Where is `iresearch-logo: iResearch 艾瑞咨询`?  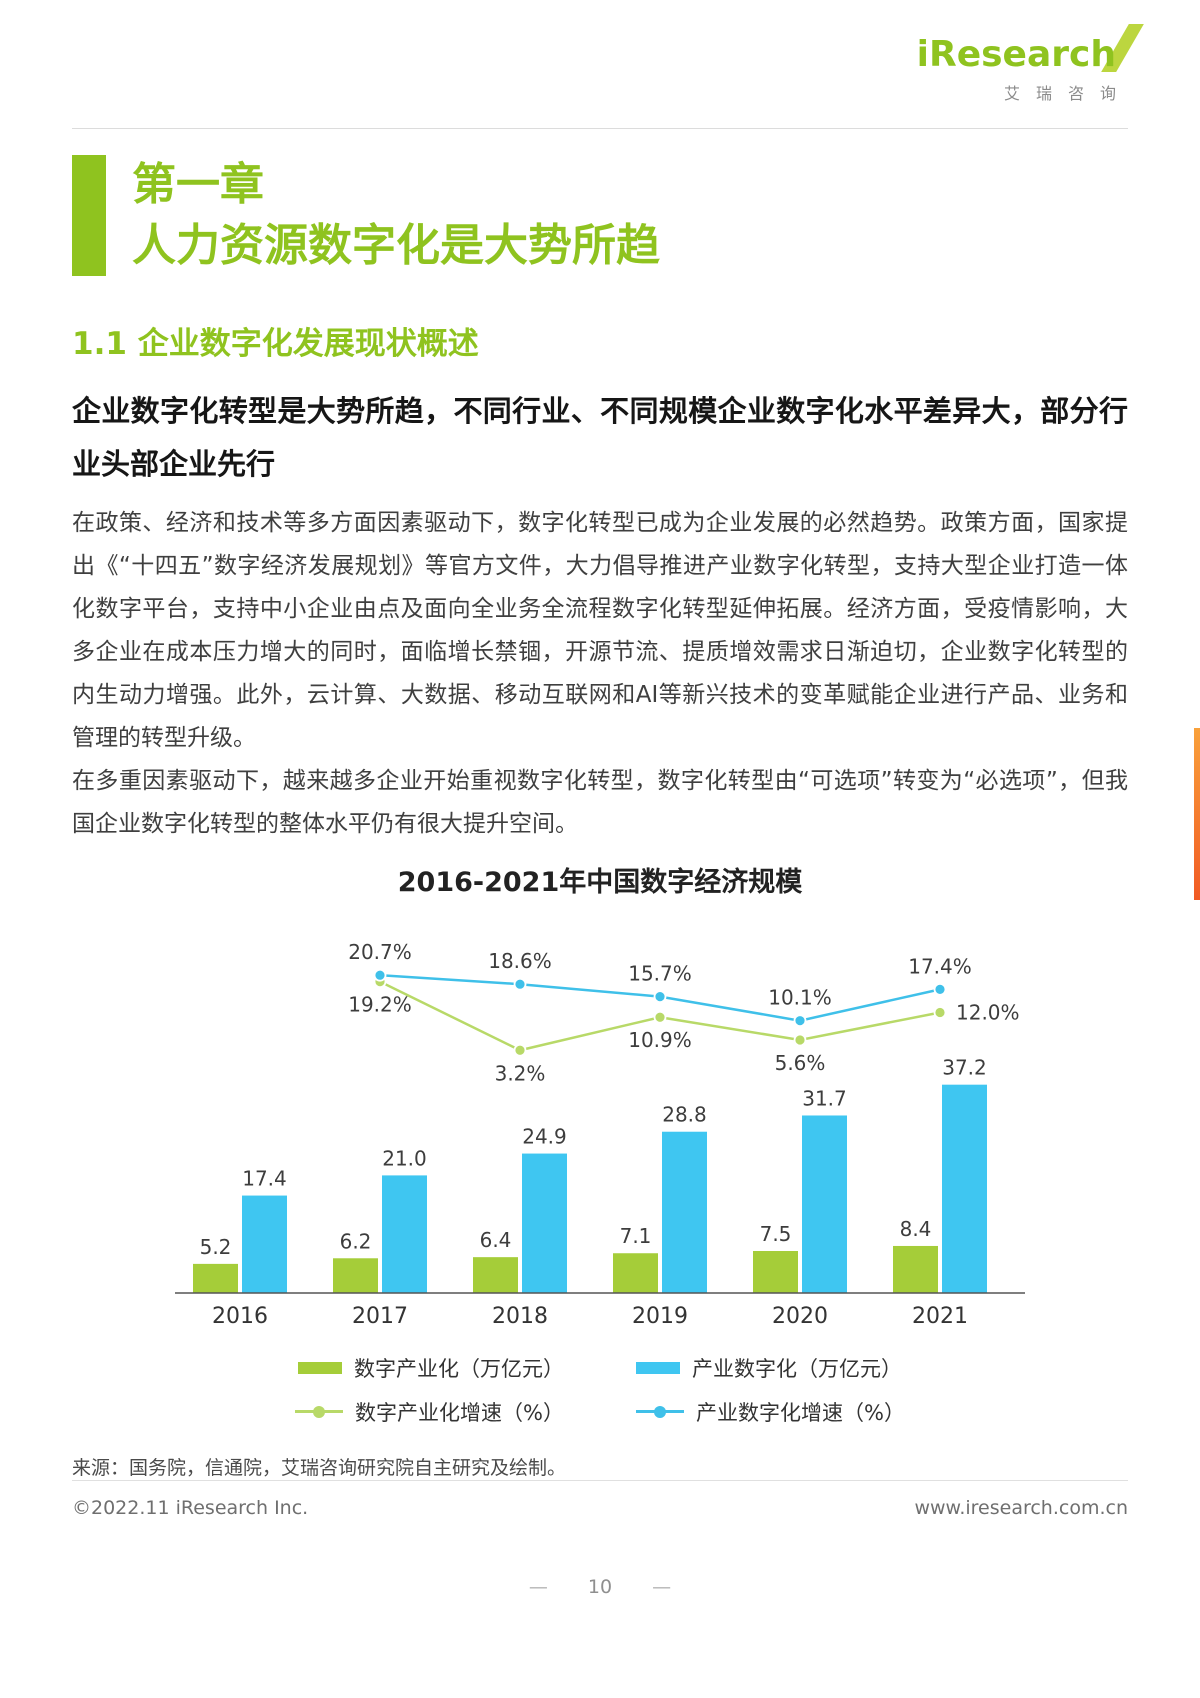
iresearch-logo: iResearch 艾瑞咨询 is located at coordinates (1030, 64).